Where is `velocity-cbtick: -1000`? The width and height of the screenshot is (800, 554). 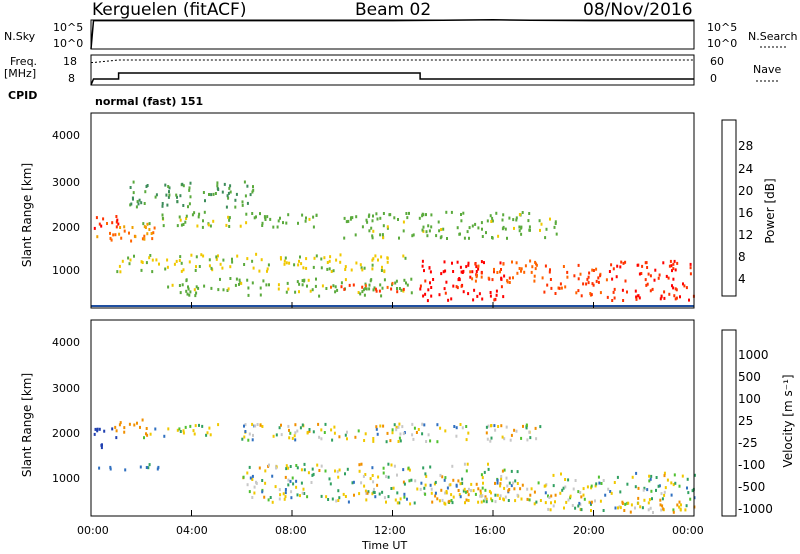 velocity-cbtick: -1000 is located at coordinates (755, 509).